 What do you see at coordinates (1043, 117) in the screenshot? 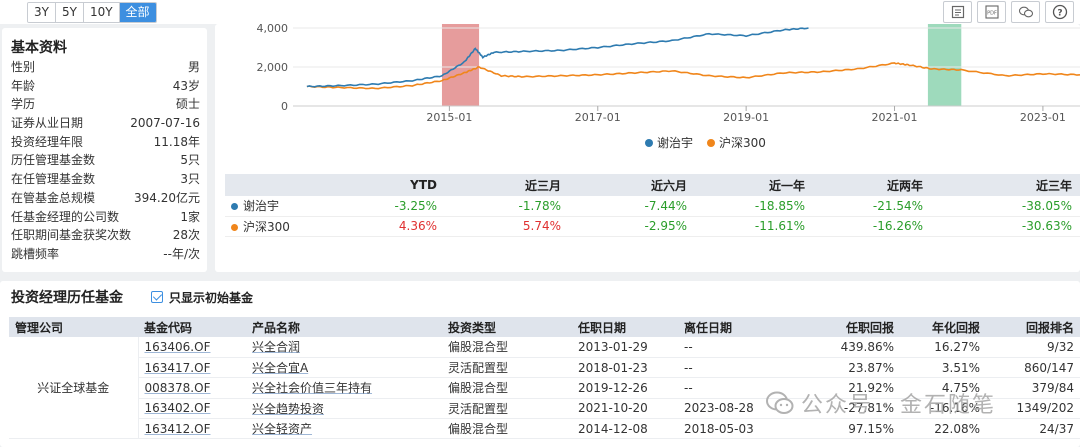
I see `x-tick-label: 2023-01` at bounding box center [1043, 117].